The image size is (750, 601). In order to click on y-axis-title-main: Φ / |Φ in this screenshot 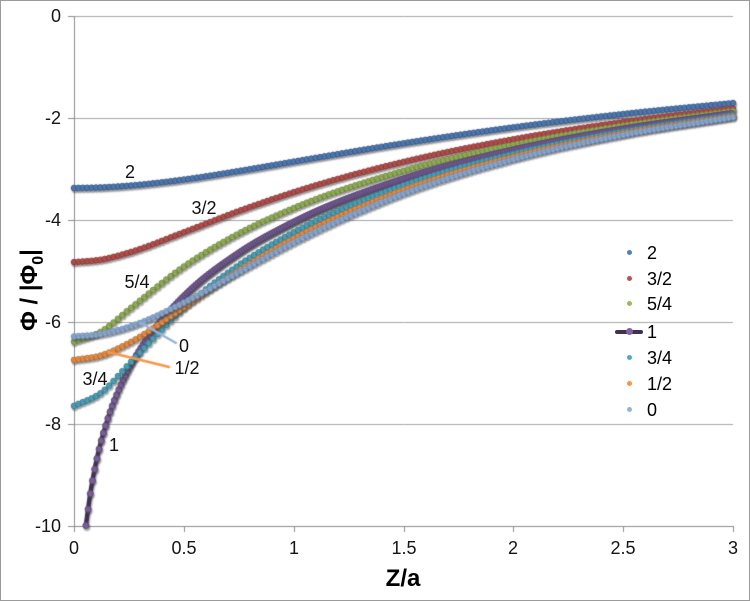, I will do `click(30, 297)`.